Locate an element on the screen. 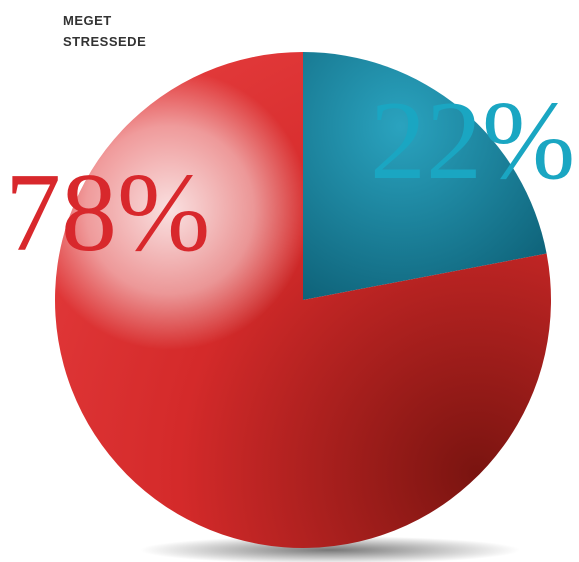  value-label: 22% is located at coordinates (472, 141).